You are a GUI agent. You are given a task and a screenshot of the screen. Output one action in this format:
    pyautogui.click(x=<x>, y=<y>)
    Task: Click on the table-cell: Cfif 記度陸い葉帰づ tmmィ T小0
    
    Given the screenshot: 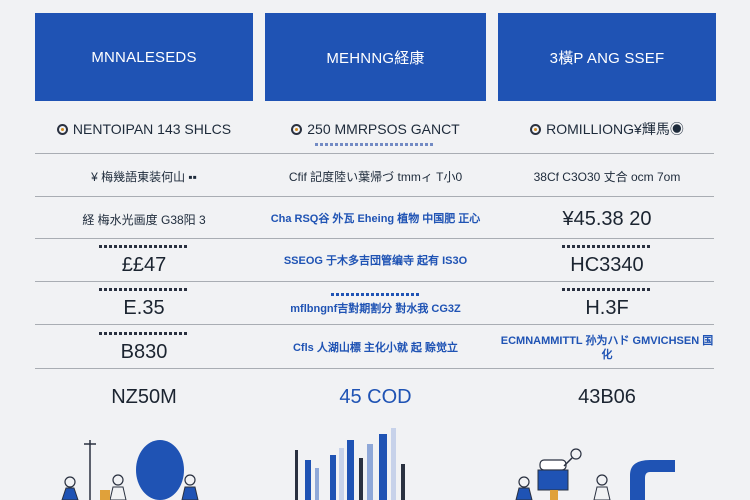 What is the action you would take?
    pyautogui.click(x=375, y=176)
    